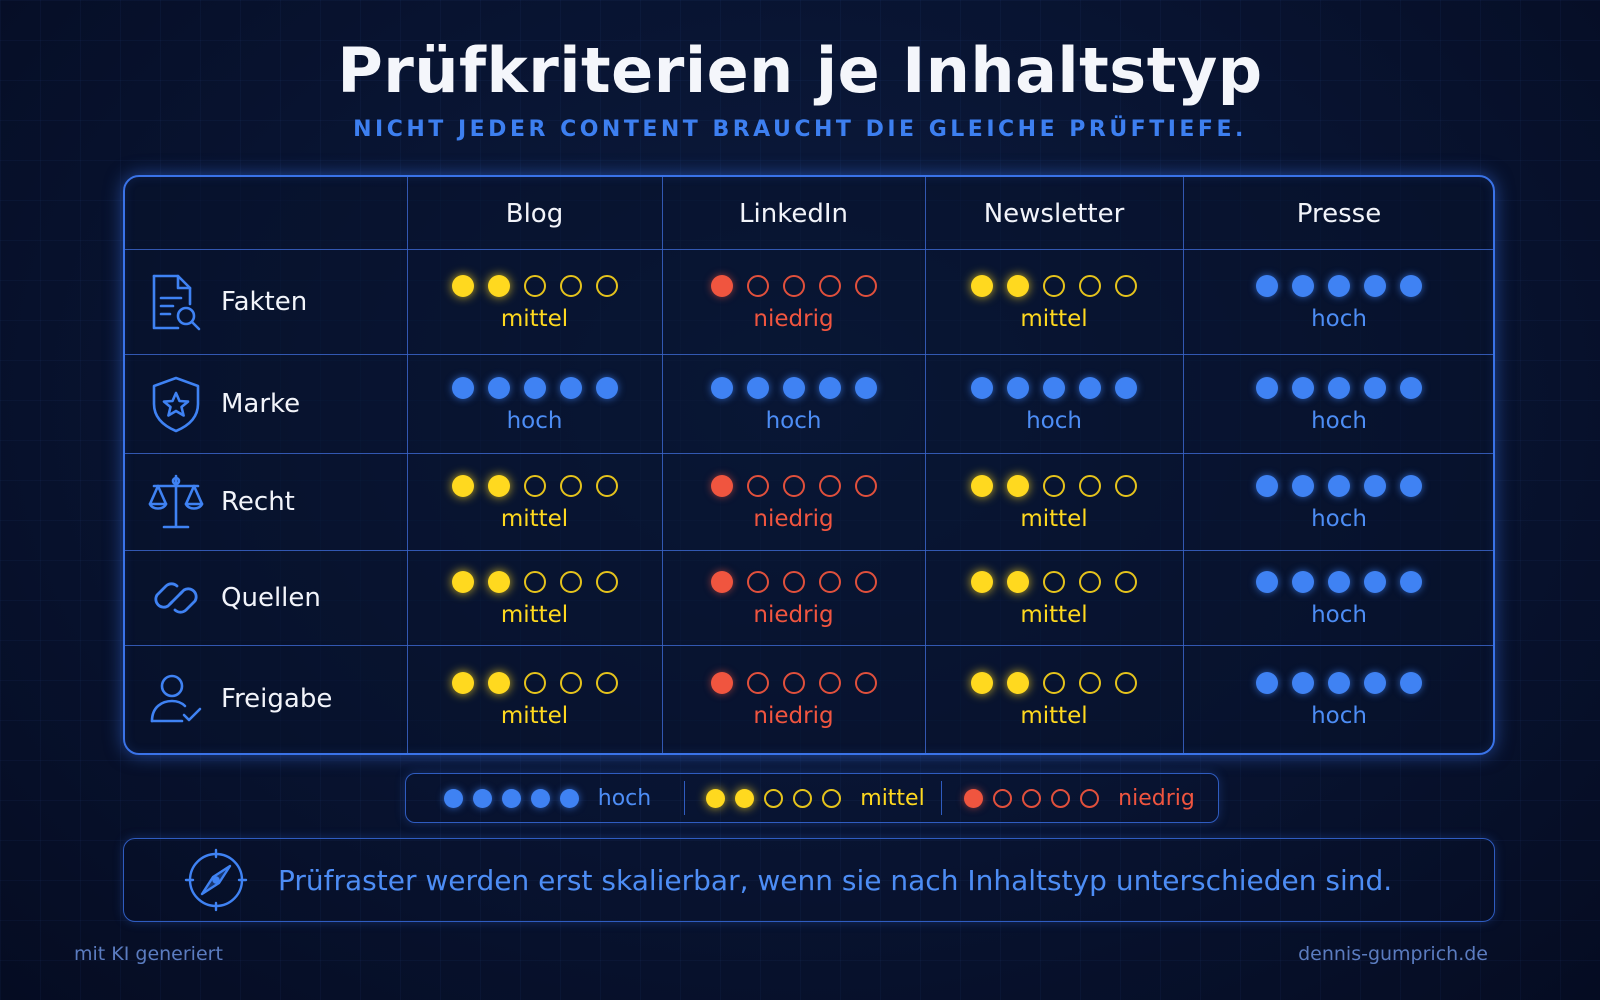  What do you see at coordinates (176, 699) in the screenshot?
I see `user-check-icon` at bounding box center [176, 699].